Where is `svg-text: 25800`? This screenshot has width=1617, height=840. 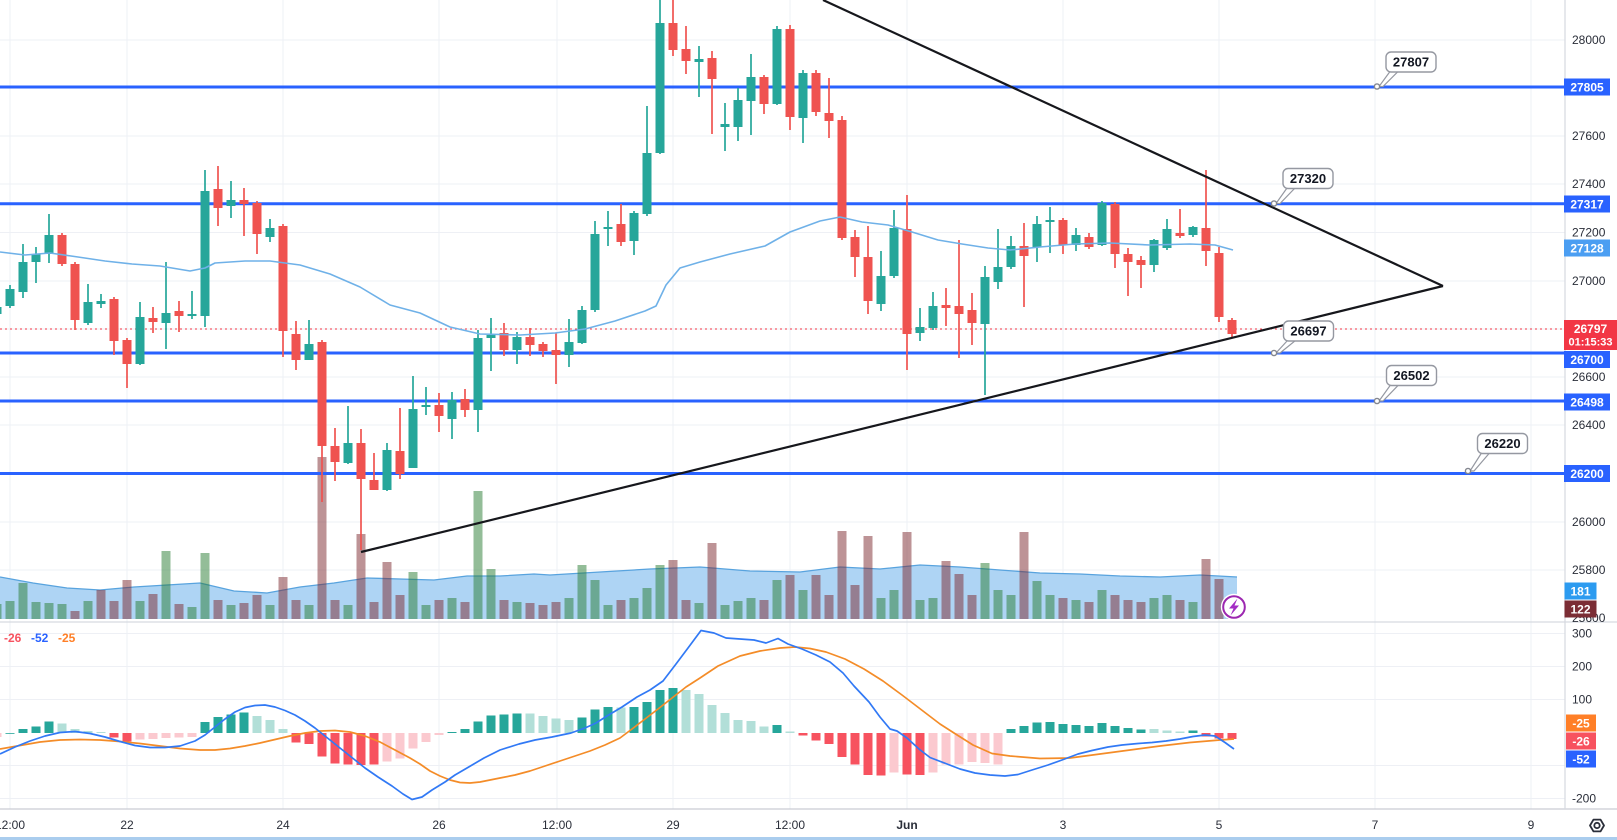
svg-text: 25800 is located at coordinates (1589, 570).